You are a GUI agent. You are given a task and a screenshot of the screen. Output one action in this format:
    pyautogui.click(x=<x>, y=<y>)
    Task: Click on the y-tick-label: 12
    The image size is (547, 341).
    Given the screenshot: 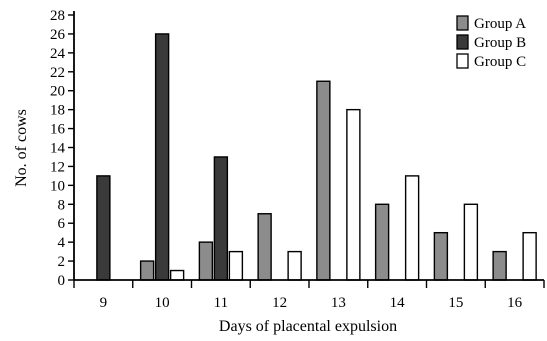 What is the action you would take?
    pyautogui.click(x=57, y=167)
    